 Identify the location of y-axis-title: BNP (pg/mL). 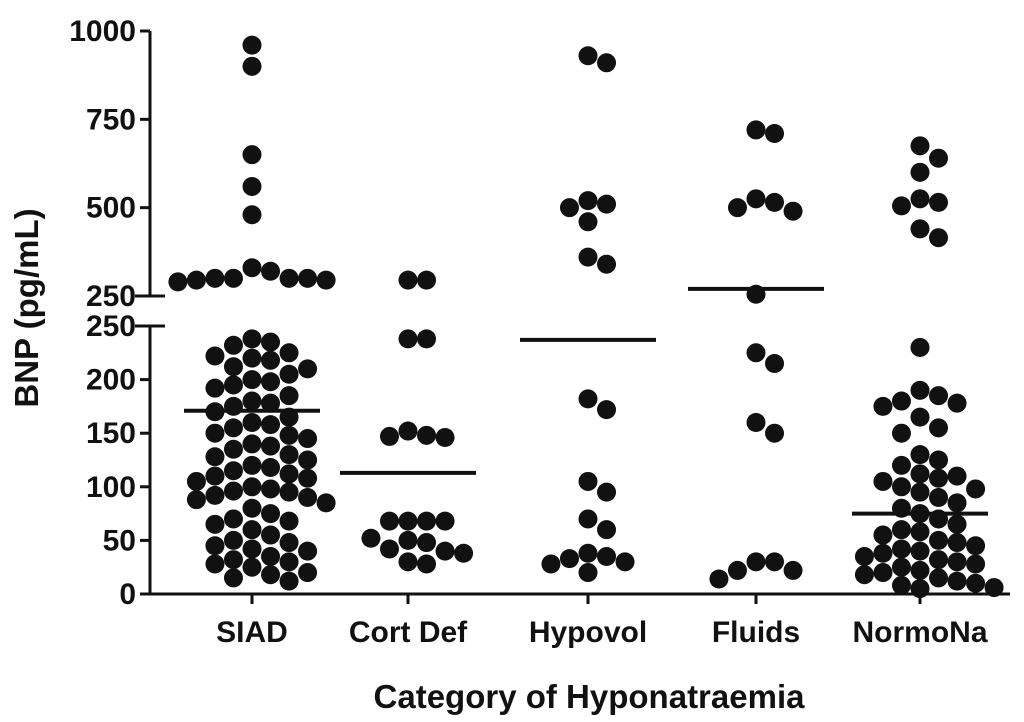
(26, 307).